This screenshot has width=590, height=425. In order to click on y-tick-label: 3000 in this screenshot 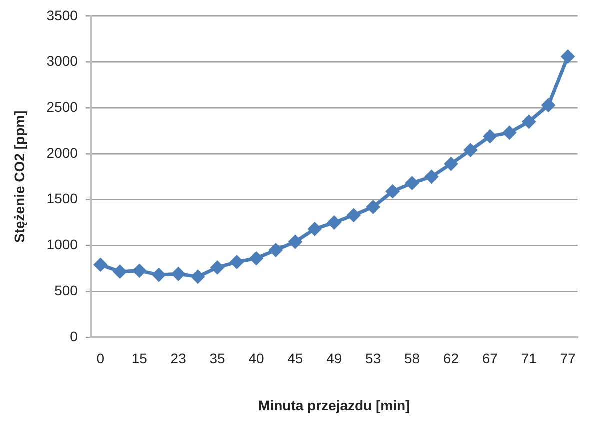, I will do `click(62, 61)`.